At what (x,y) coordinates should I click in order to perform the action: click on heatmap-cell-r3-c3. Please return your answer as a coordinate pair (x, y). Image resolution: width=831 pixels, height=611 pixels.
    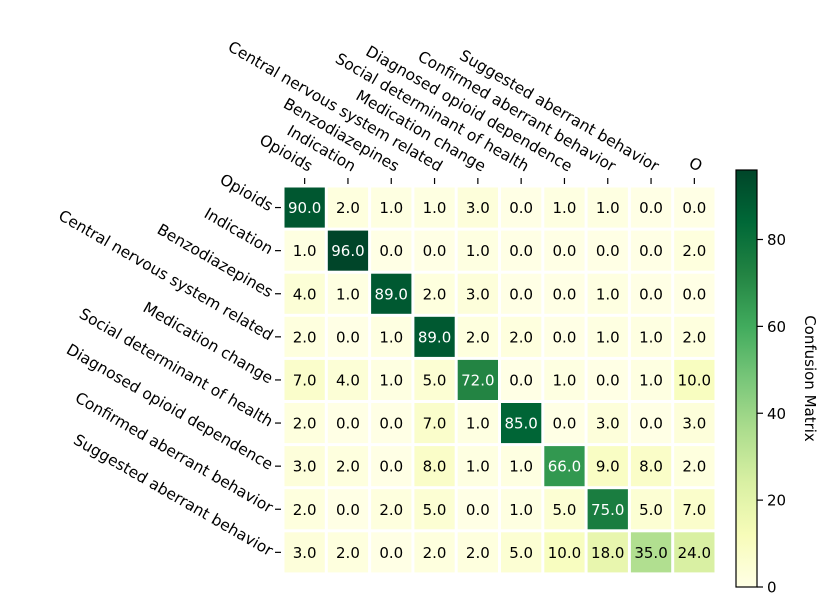
    Looking at the image, I should click on (434, 336).